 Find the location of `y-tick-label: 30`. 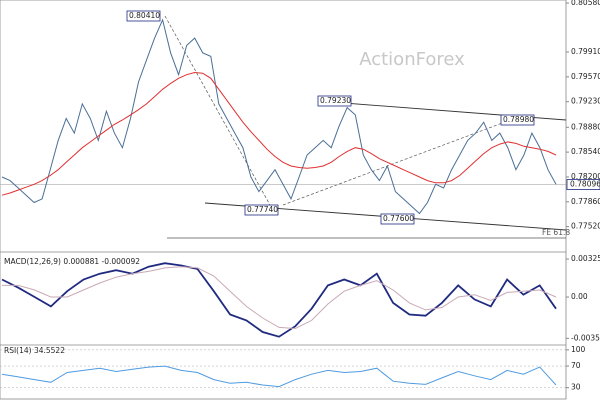

y-tick-label: 30 is located at coordinates (576, 387).